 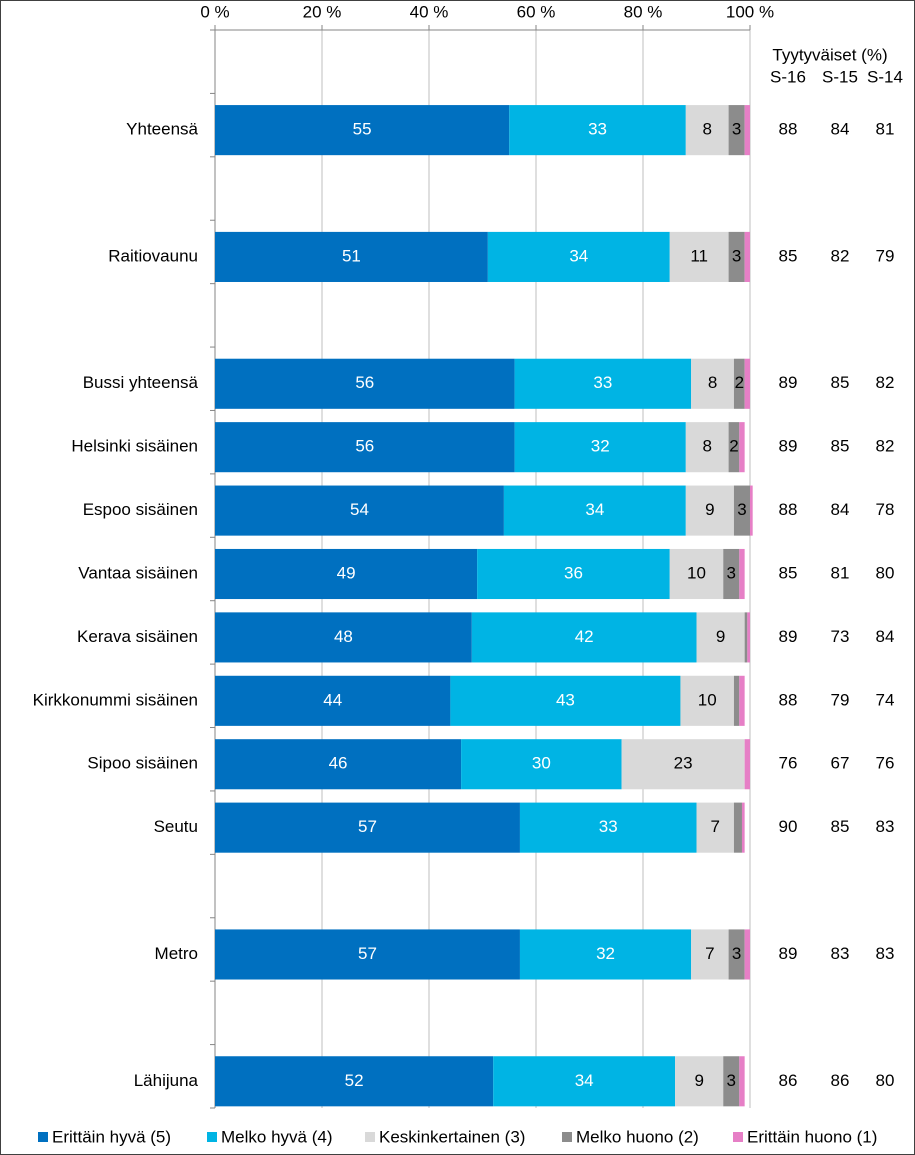 I want to click on data-label: 10, so click(x=707, y=699).